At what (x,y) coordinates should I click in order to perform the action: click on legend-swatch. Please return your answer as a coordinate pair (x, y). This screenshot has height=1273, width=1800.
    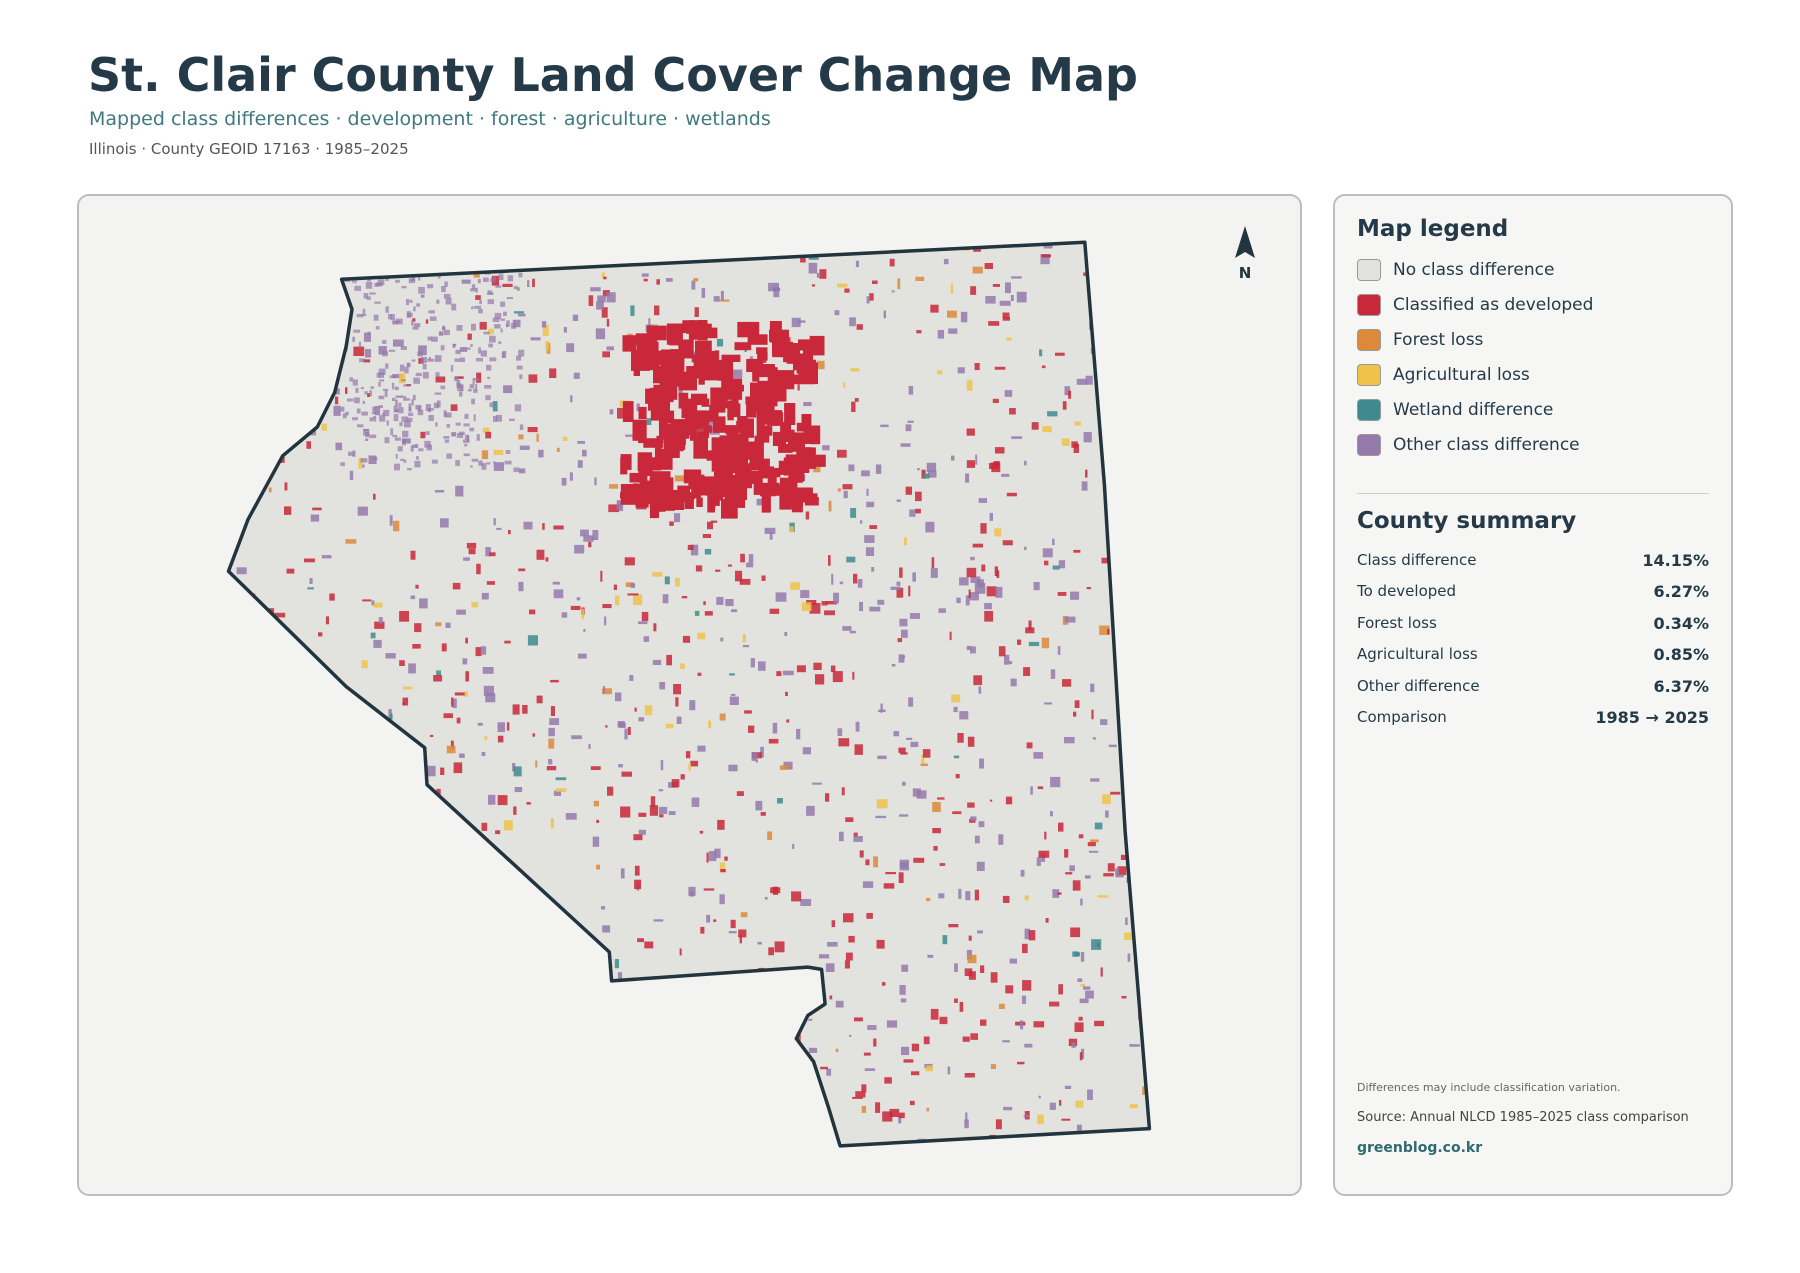
    Looking at the image, I should click on (1369, 270).